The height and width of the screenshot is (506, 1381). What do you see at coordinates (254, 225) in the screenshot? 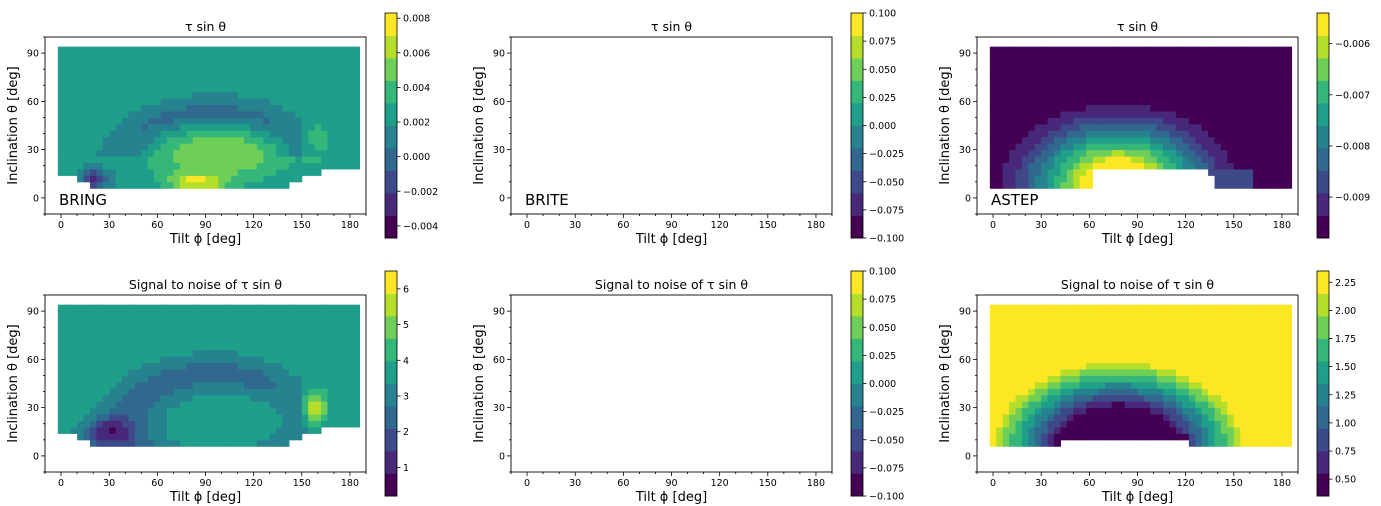
I see `x-tick-label: 120` at bounding box center [254, 225].